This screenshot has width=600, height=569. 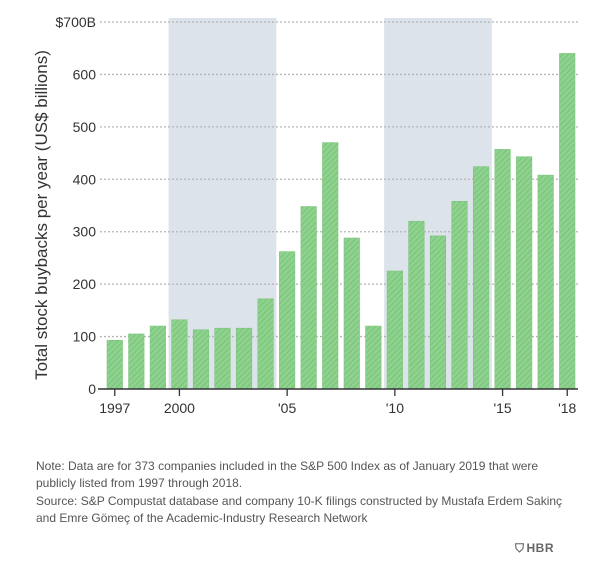 What do you see at coordinates (545, 282) in the screenshot?
I see `bar-2017` at bounding box center [545, 282].